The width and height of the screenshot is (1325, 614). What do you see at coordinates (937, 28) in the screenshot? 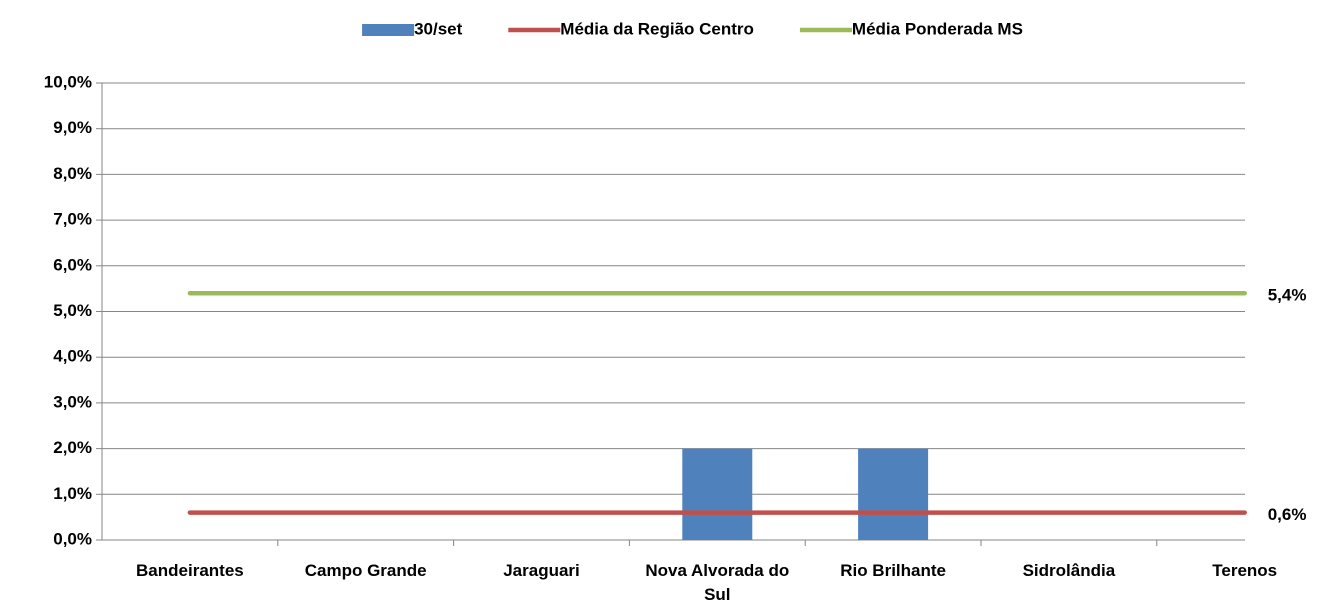
I see `legend-label: Média Ponderada MS` at bounding box center [937, 28].